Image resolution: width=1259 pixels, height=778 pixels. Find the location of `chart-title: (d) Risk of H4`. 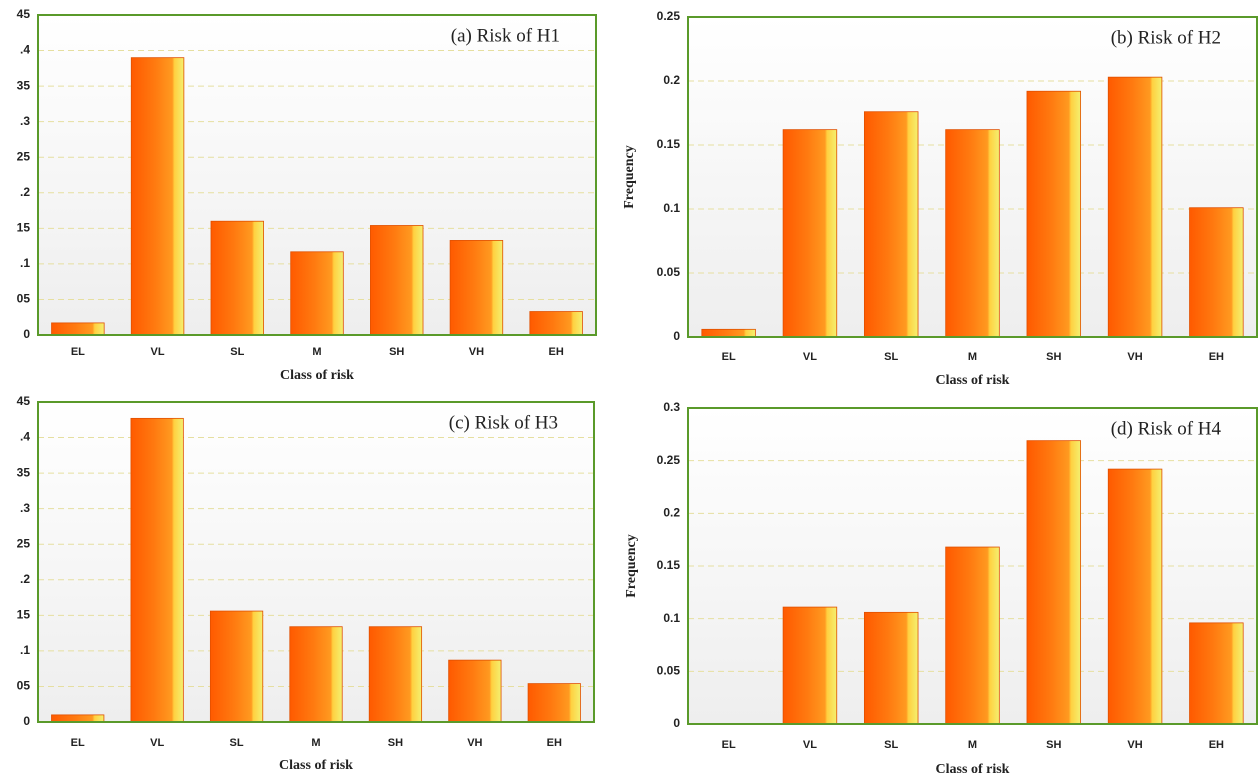

chart-title: (d) Risk of H4 is located at coordinates (1166, 428).